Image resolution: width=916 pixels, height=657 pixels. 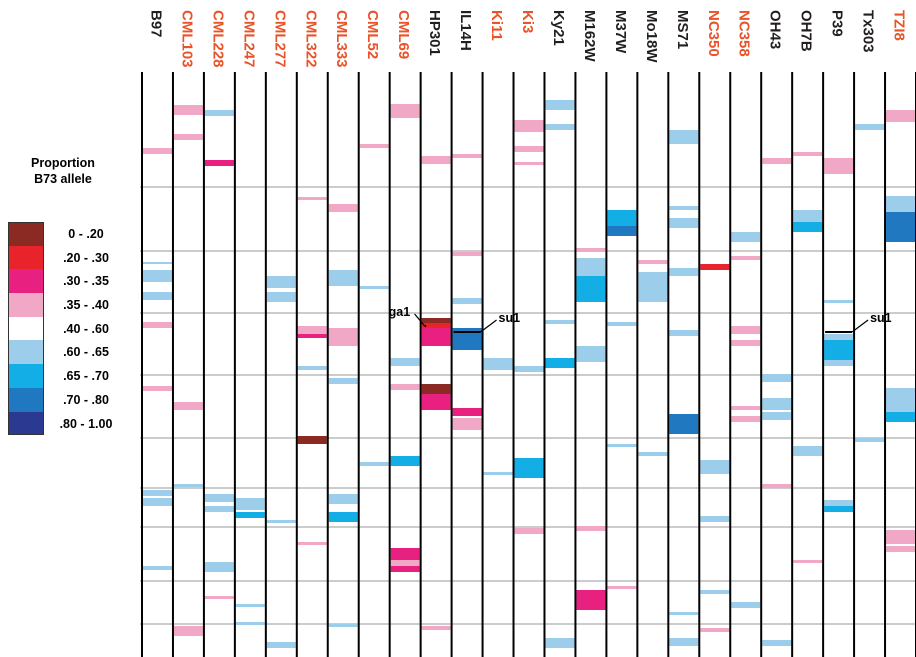 I want to click on column-label: Tx303, so click(x=868, y=31).